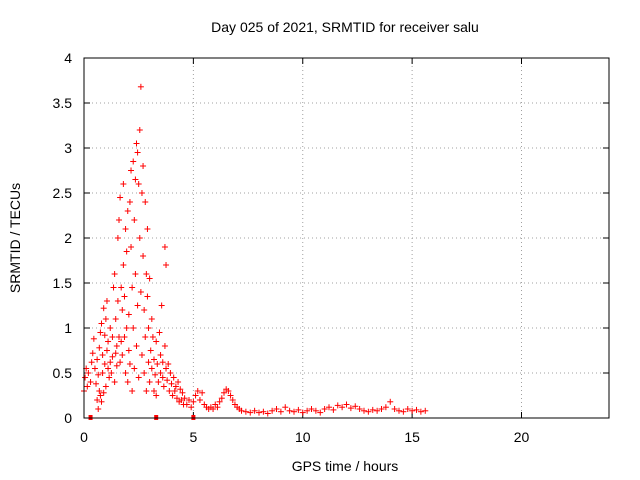 The width and height of the screenshot is (640, 480). Describe the element at coordinates (63, 193) in the screenshot. I see `y-tick-label: 2.5` at that location.